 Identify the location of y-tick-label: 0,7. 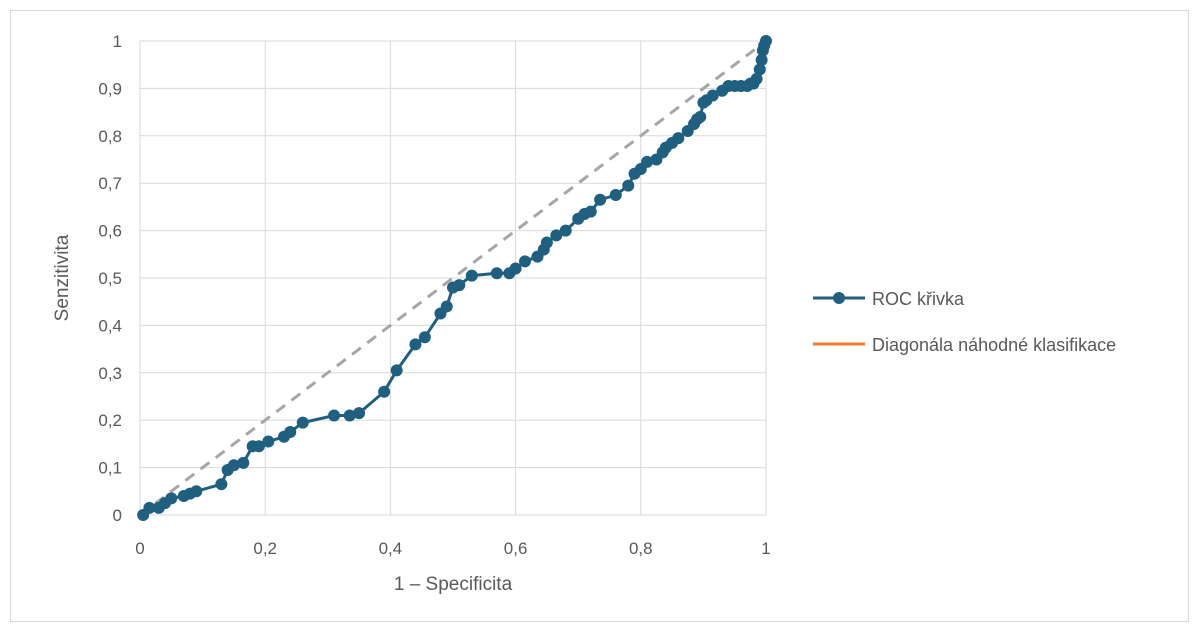
(110, 183).